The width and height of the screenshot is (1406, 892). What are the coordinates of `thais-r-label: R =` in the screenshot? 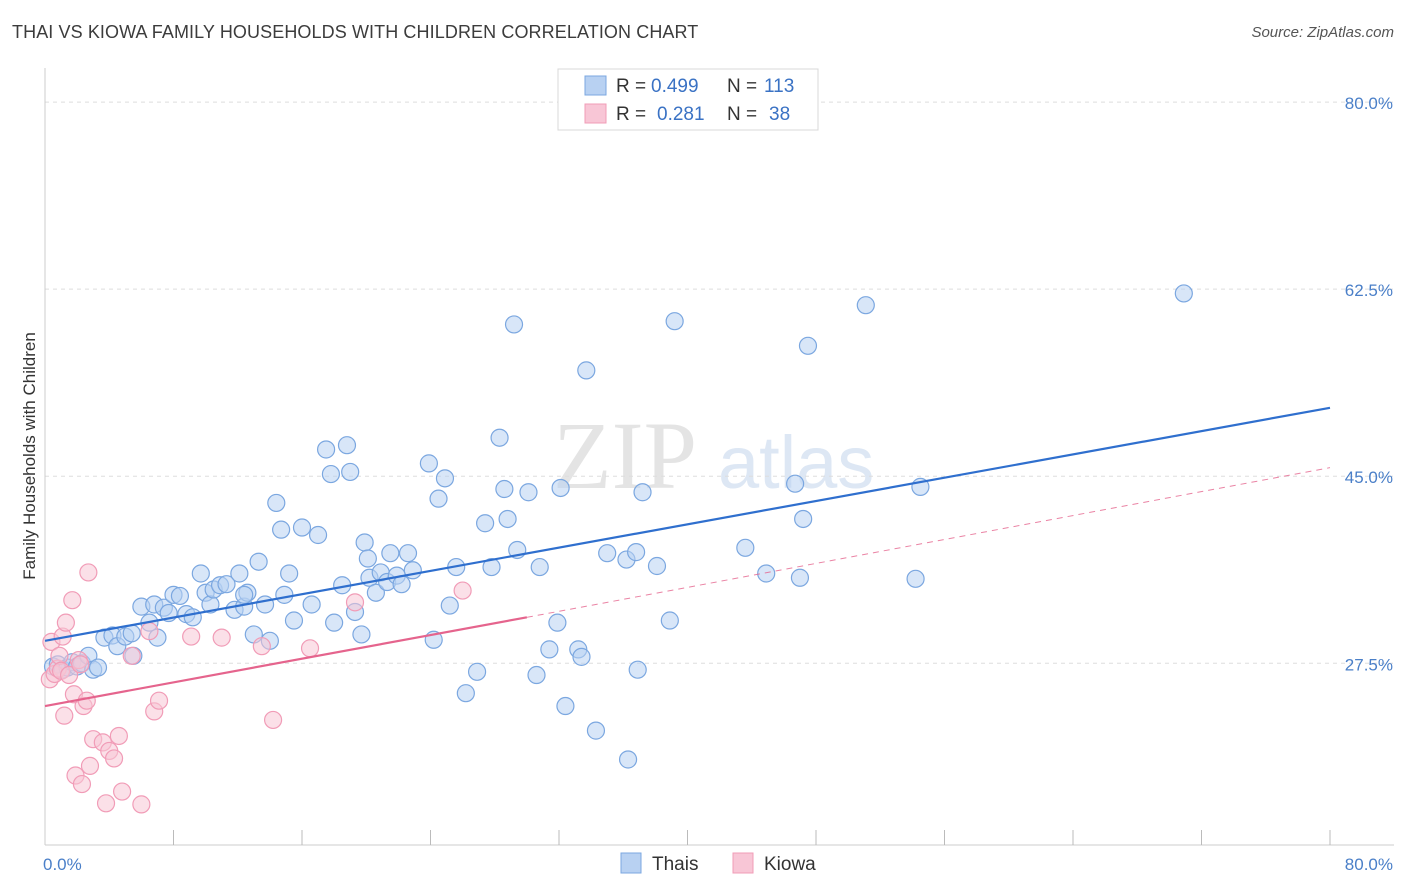 It's located at (631, 86).